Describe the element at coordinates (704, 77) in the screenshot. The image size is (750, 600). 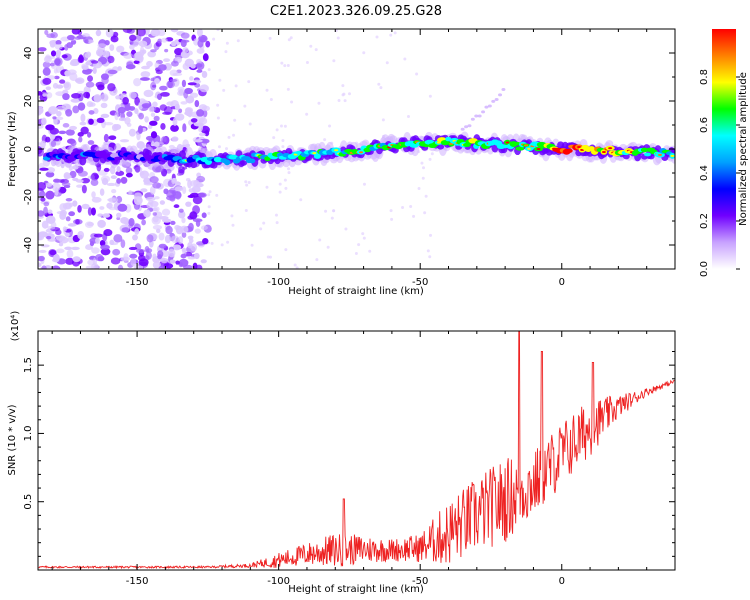
I see `colorbar-tick-label: 0.8` at that location.